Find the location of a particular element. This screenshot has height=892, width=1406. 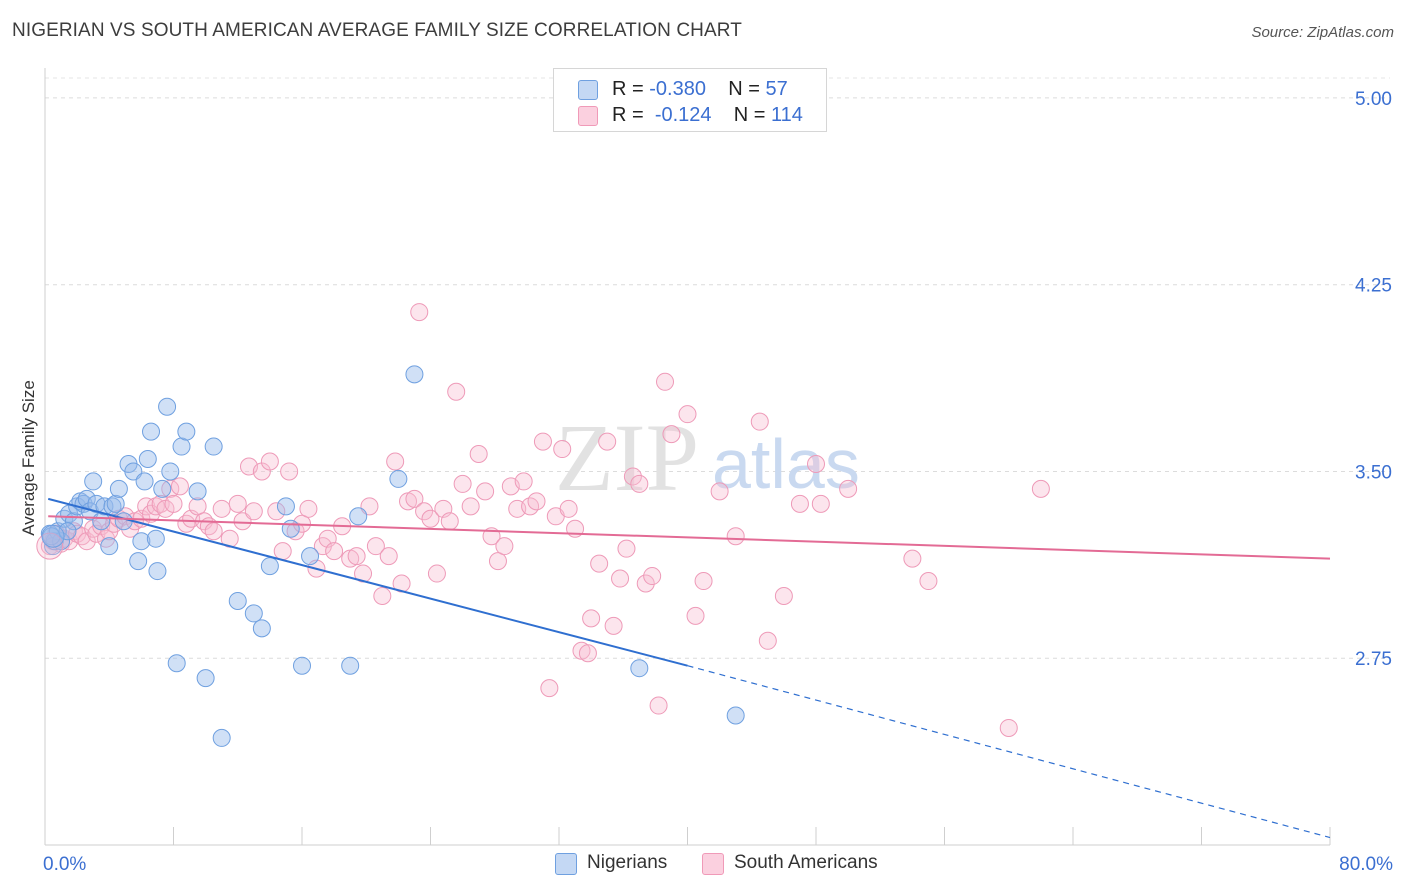

bottom-legend-south-americans: South Americans is located at coordinates (802, 864).